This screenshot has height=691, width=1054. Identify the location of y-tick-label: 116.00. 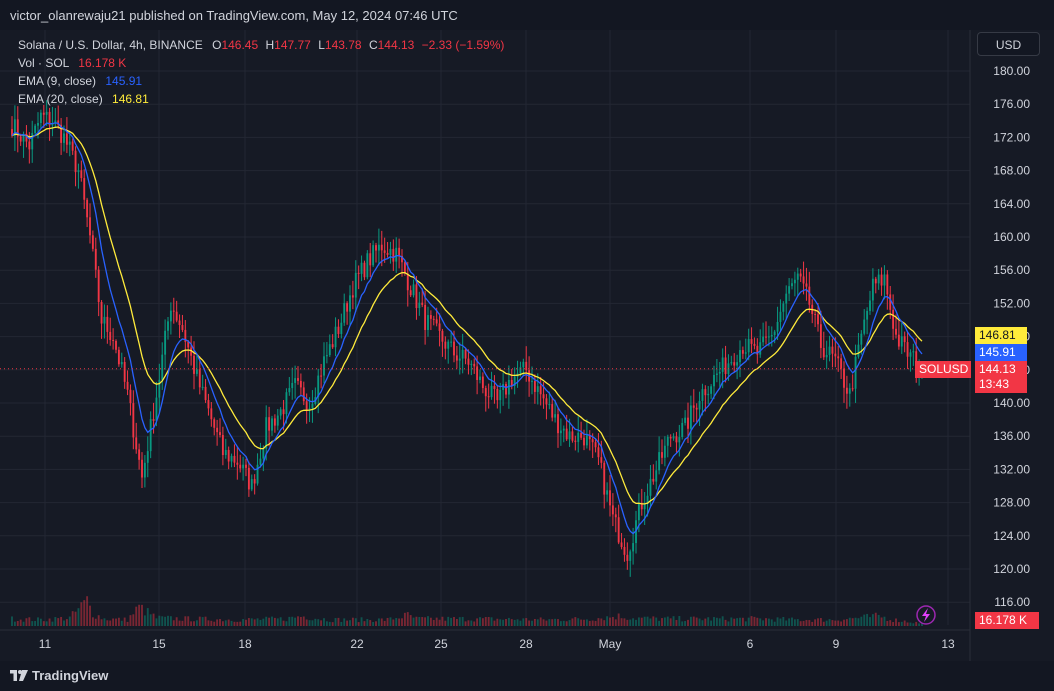
(1012, 602).